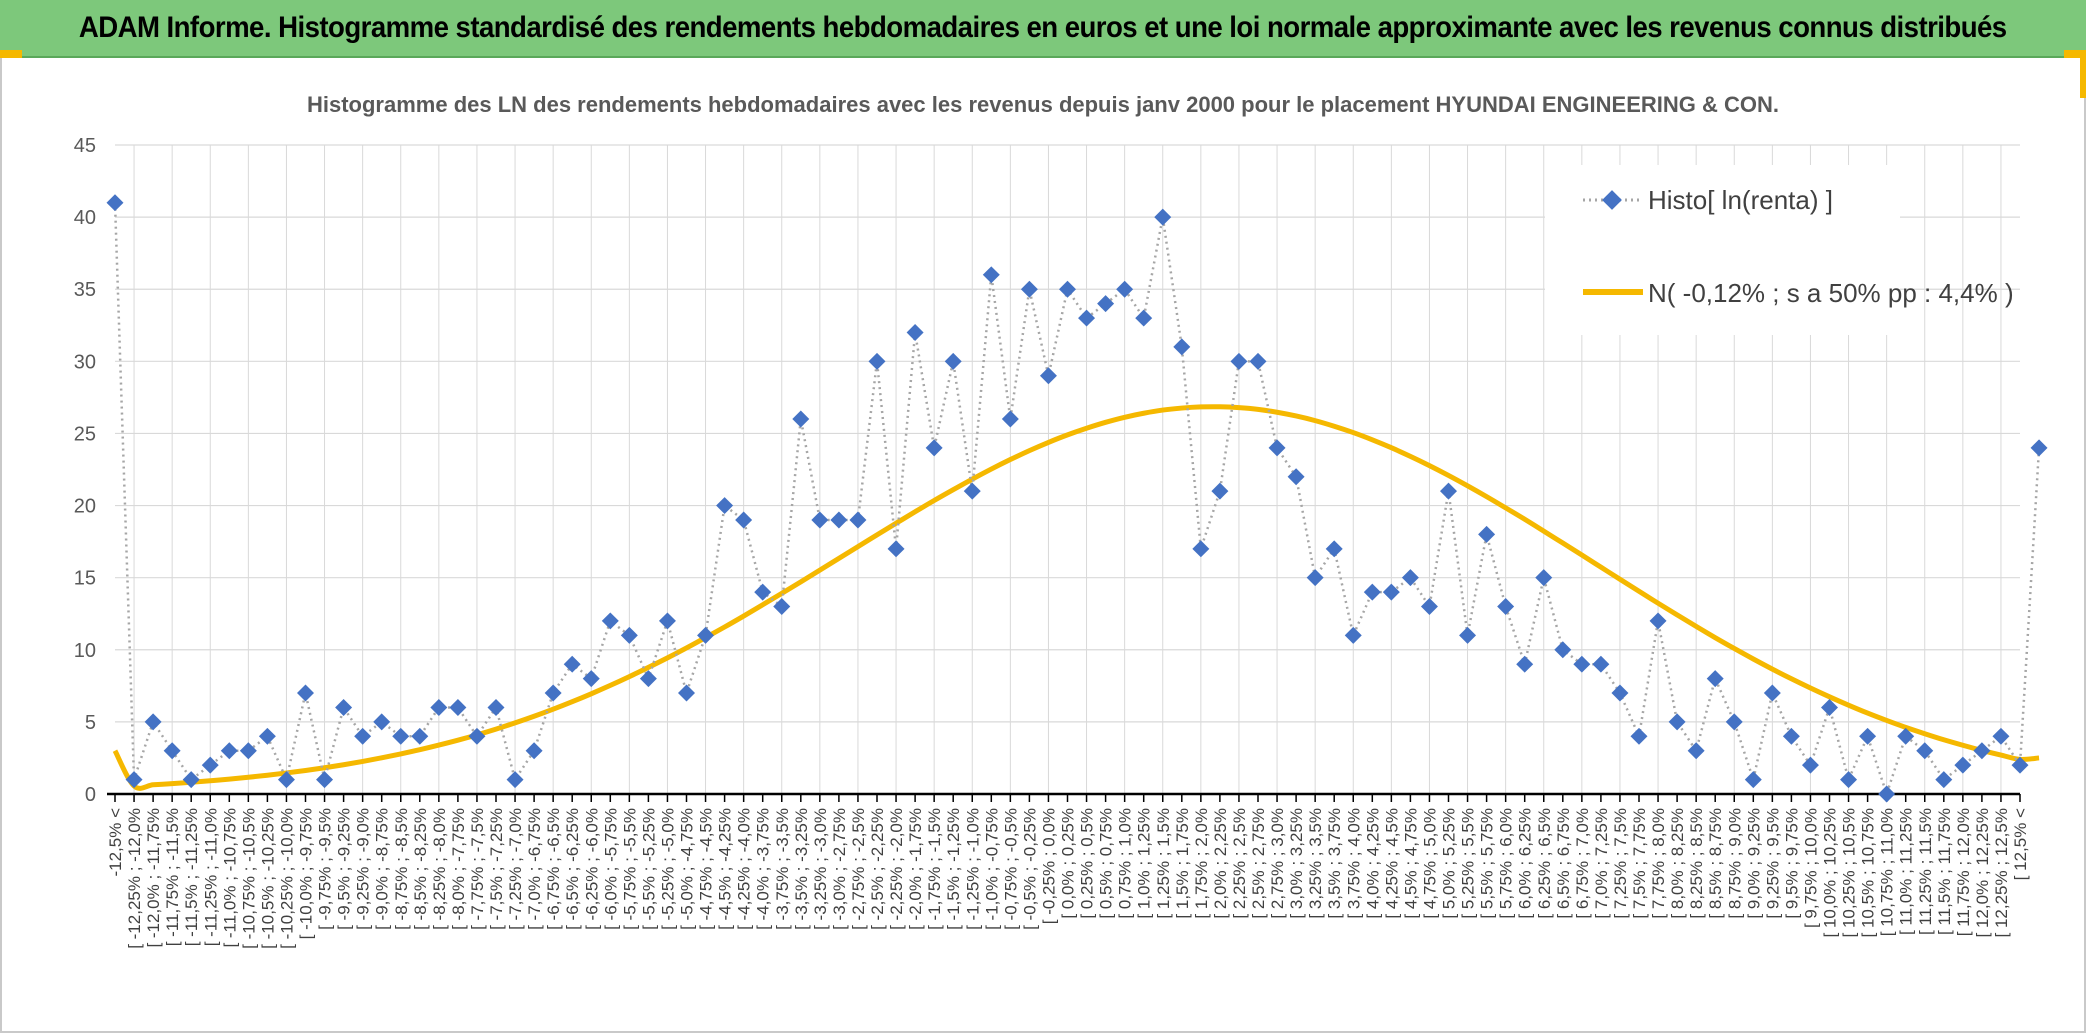  What do you see at coordinates (953, 869) in the screenshot?
I see `x-tick-label: [ -1,5% ; -1,25%` at bounding box center [953, 869].